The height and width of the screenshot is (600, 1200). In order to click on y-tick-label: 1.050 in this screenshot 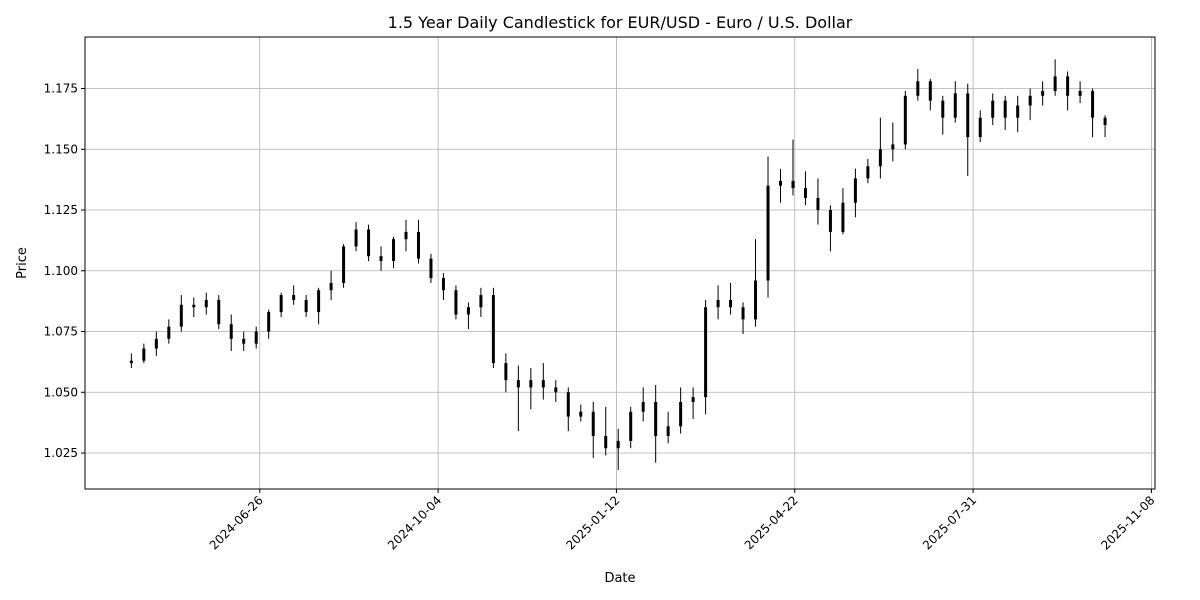, I will do `click(61, 392)`.